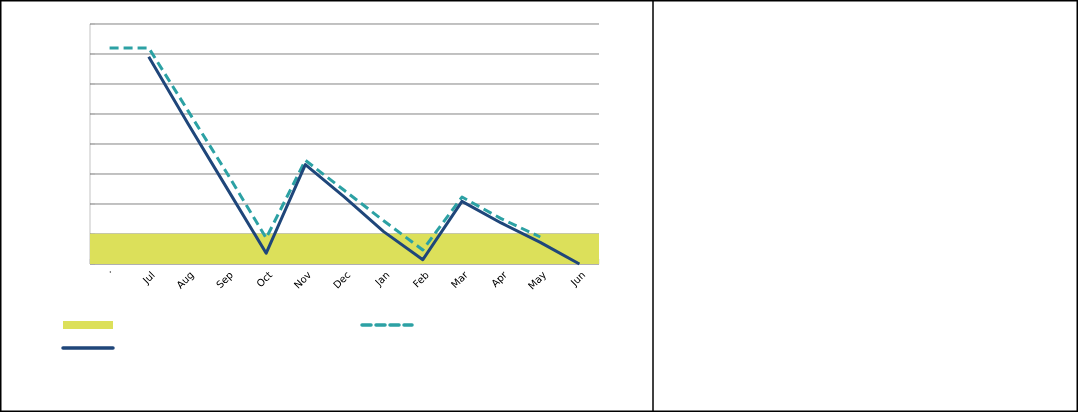 The height and width of the screenshot is (412, 1078). Describe the element at coordinates (265, 279) in the screenshot. I see `x-tick-label: Oct` at that location.